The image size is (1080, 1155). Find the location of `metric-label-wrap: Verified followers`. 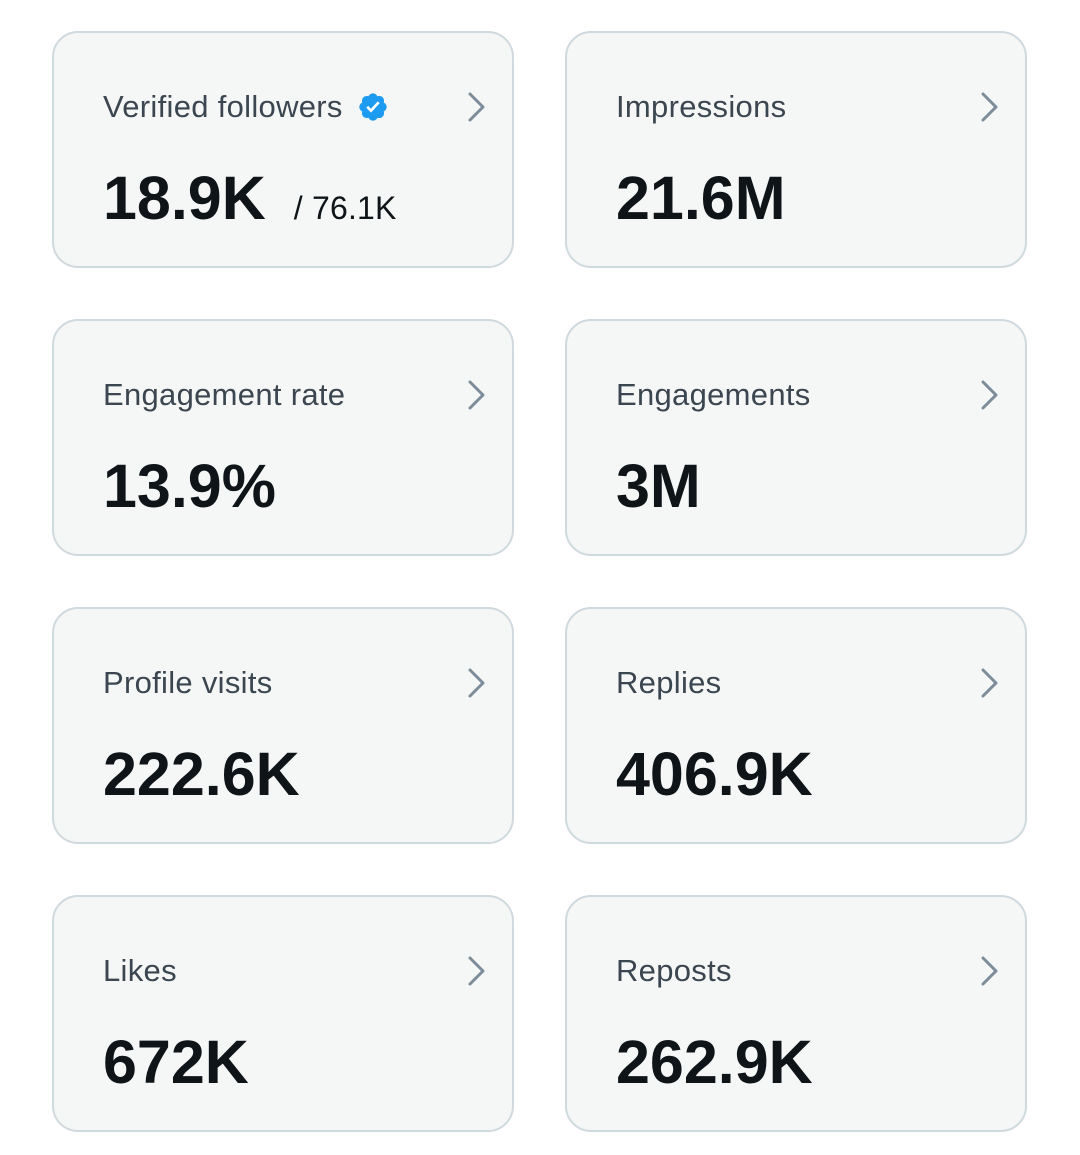

metric-label-wrap: Verified followers is located at coordinates (246, 107).